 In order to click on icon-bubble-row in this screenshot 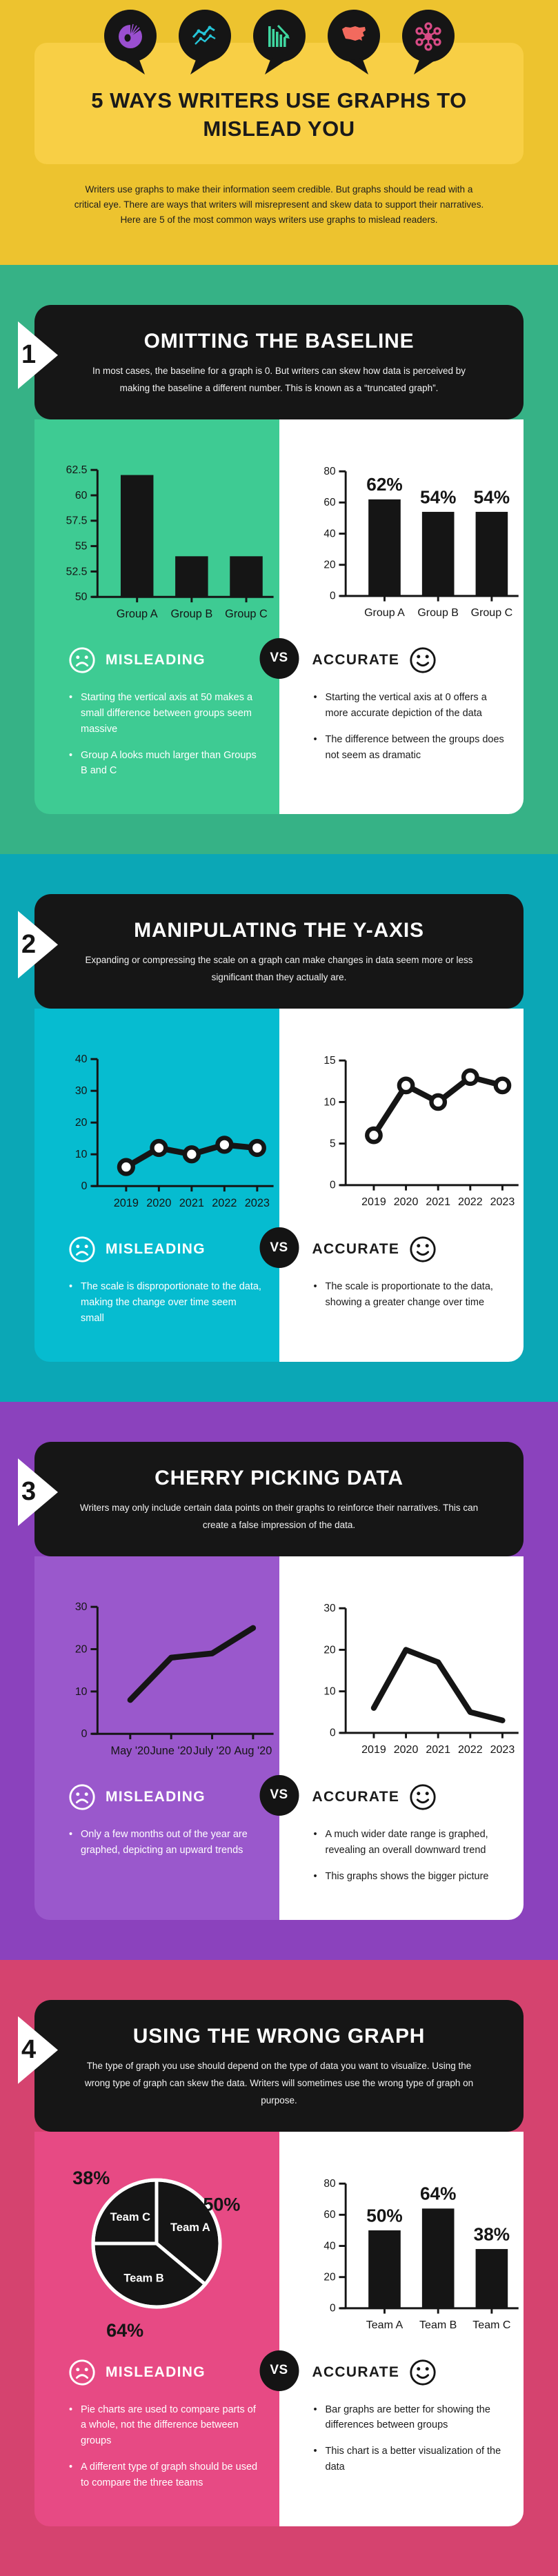, I will do `click(279, 42)`.